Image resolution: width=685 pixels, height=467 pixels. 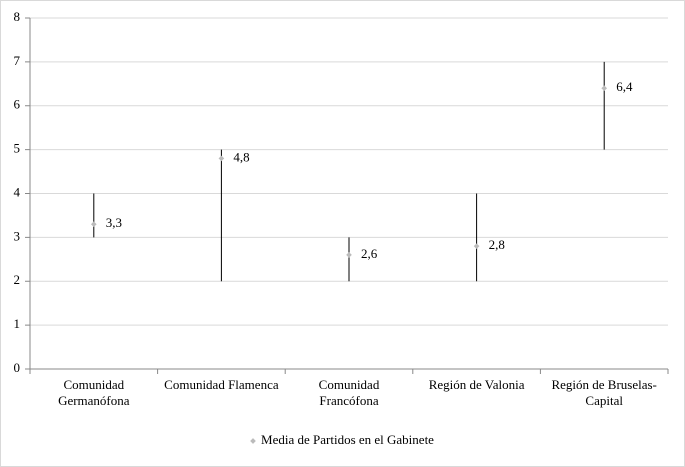 I want to click on y-tick-label: 8, so click(x=17, y=16).